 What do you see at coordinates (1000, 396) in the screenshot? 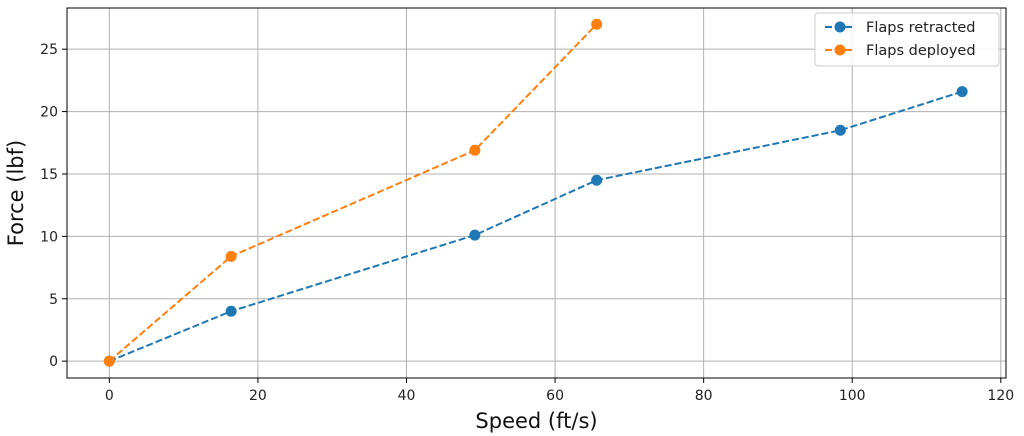
I see `x-tick-label: 120` at bounding box center [1000, 396].